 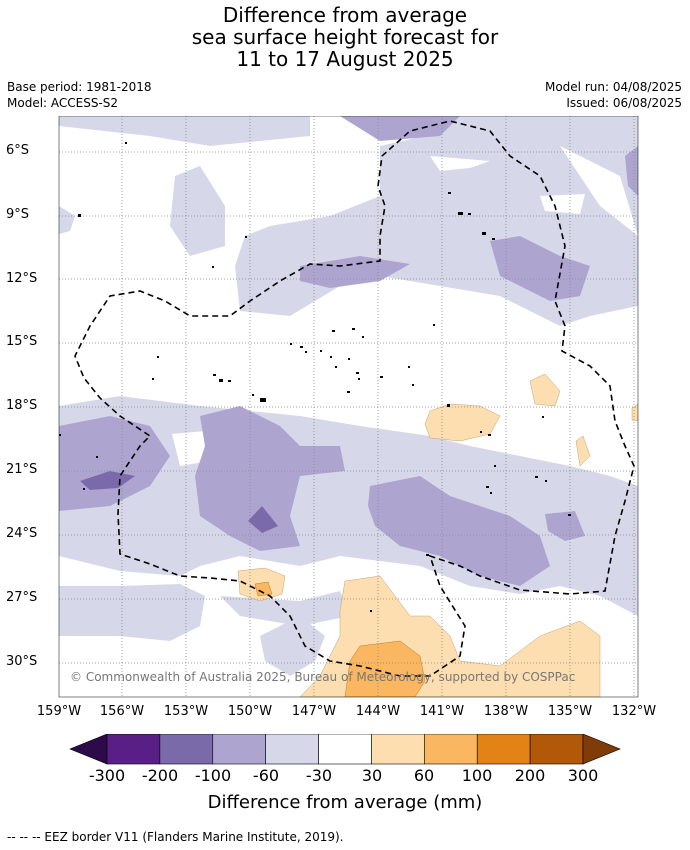 What do you see at coordinates (59, 711) in the screenshot?
I see `lon-tick-159: 159°W` at bounding box center [59, 711].